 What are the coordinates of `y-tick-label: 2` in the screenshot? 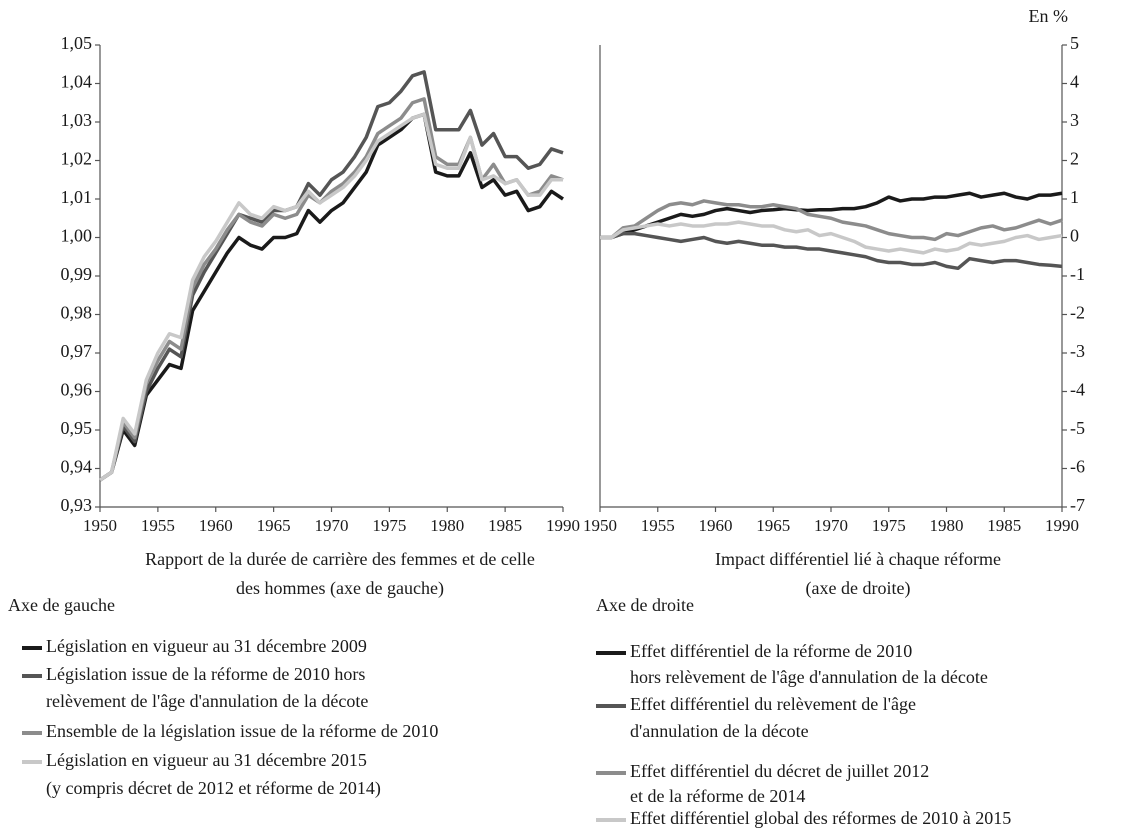 It's located at (1074, 159).